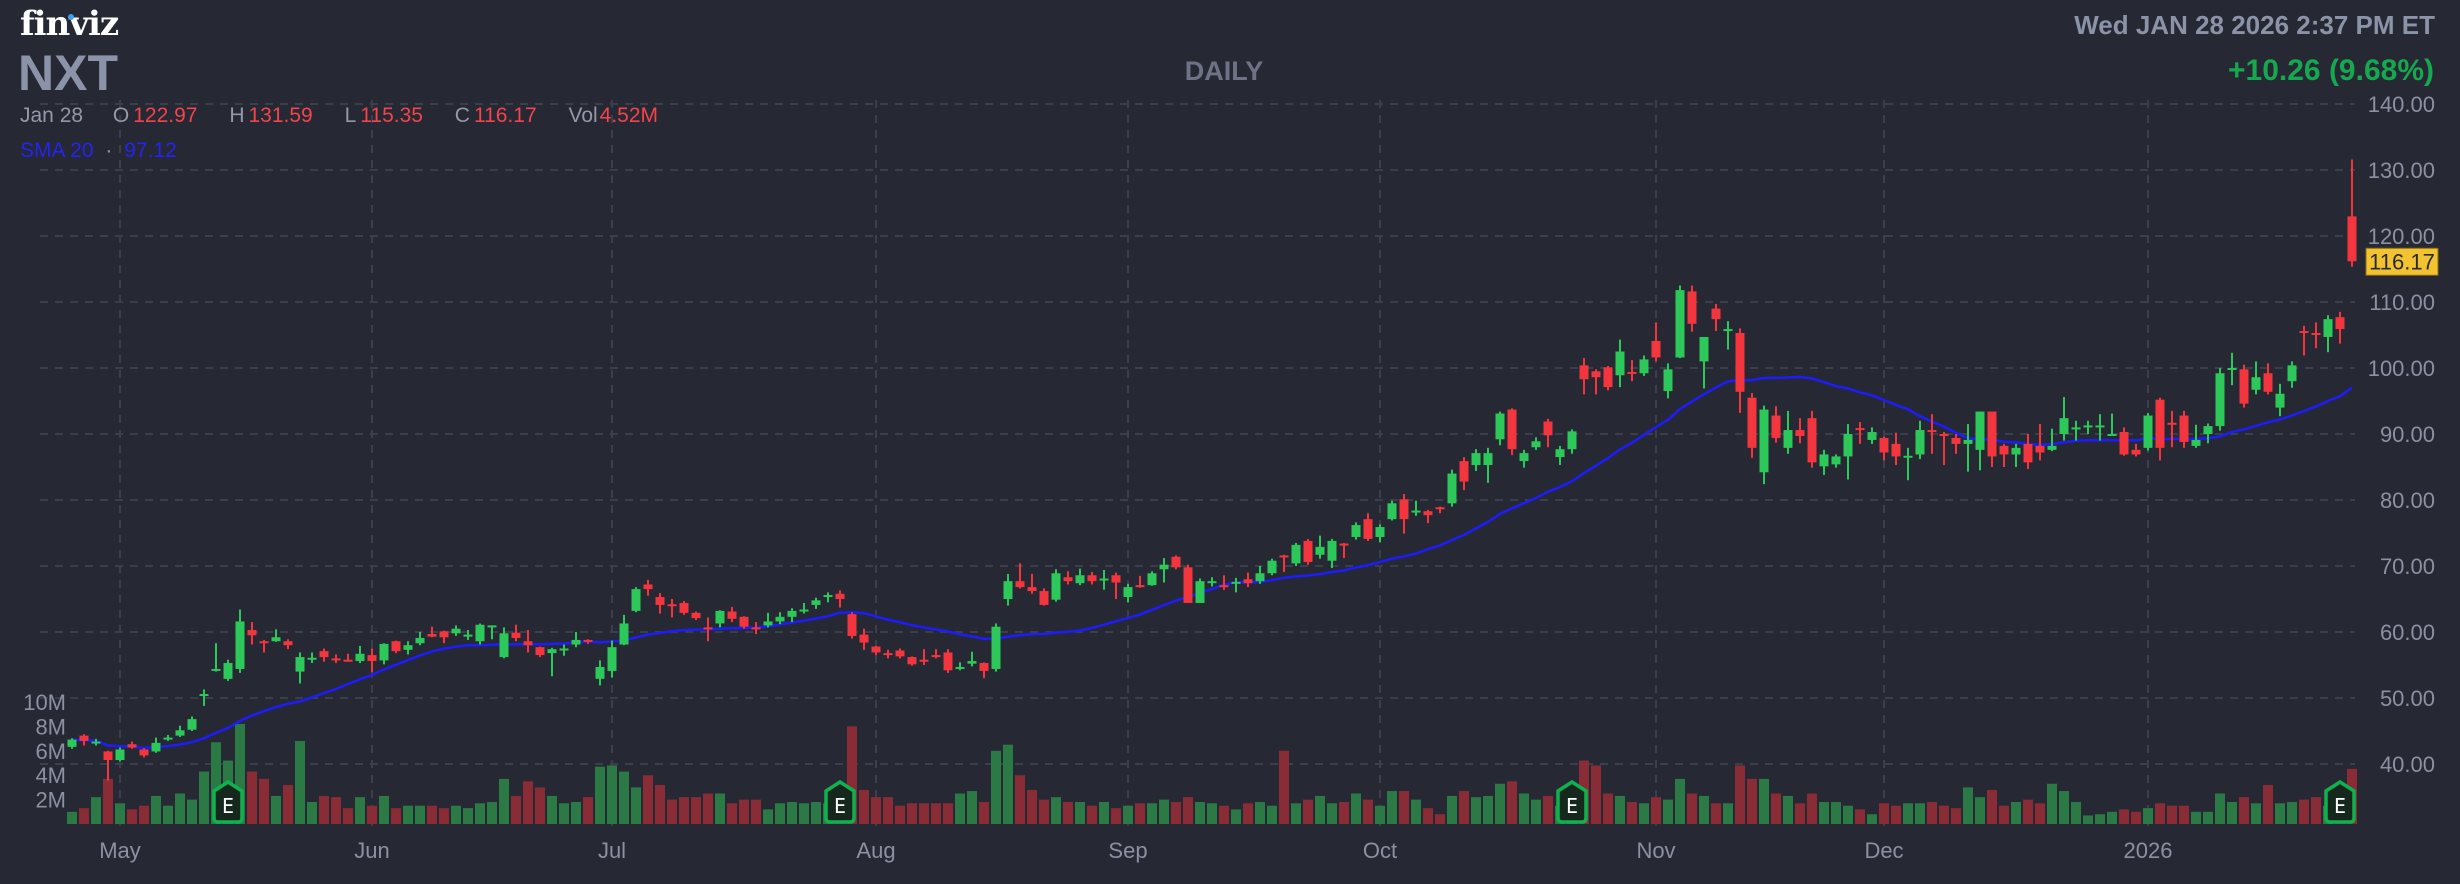  I want to click on finviz-logo: finviz, so click(69, 24).